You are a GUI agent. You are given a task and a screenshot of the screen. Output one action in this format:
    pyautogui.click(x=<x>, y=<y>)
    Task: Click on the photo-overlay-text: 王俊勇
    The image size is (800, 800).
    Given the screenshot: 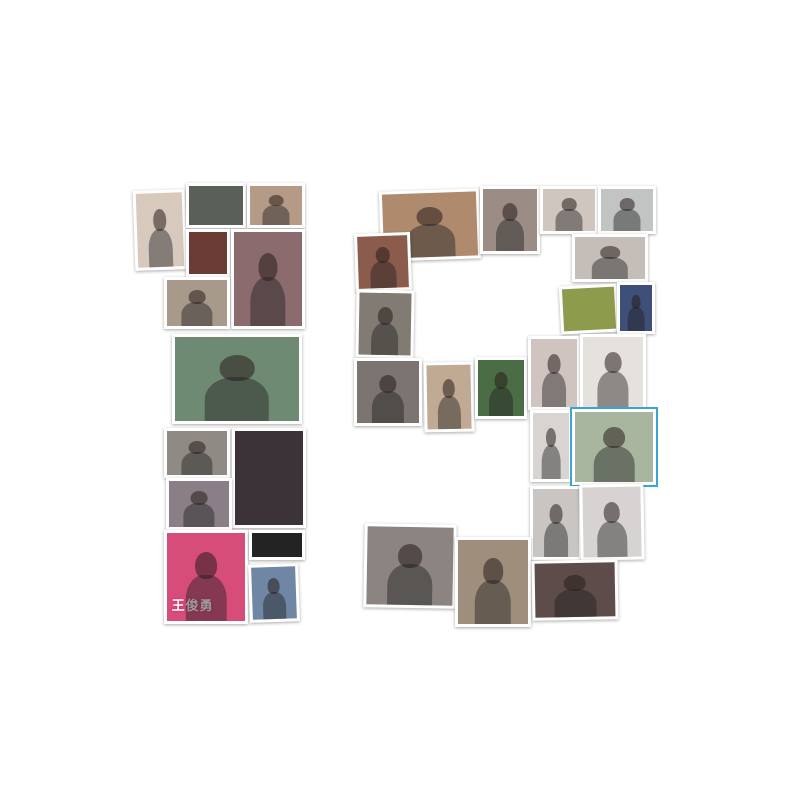 What is the action you would take?
    pyautogui.click(x=192, y=606)
    